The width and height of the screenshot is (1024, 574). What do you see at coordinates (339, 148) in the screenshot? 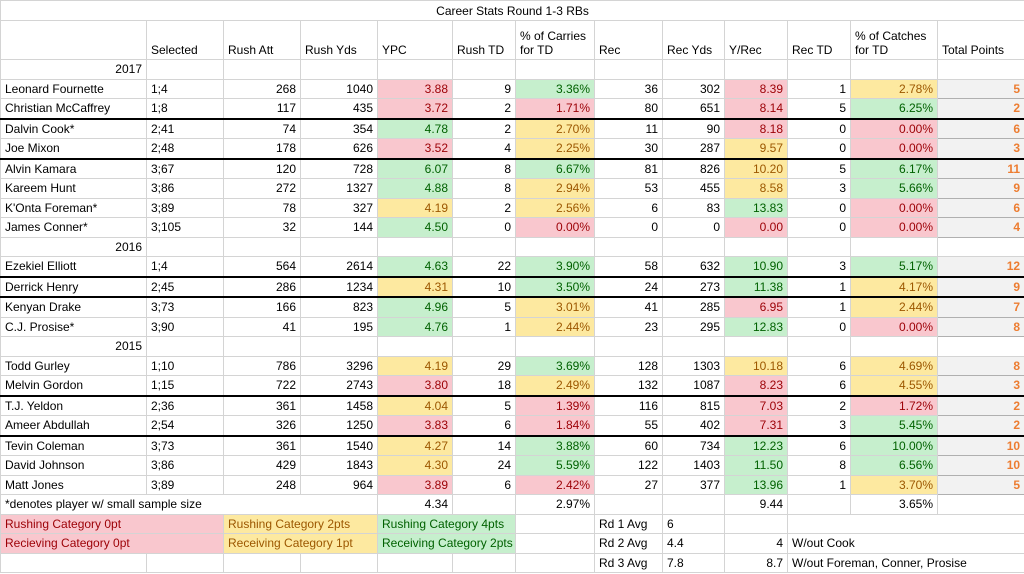
I see `rush-yds: 626` at bounding box center [339, 148].